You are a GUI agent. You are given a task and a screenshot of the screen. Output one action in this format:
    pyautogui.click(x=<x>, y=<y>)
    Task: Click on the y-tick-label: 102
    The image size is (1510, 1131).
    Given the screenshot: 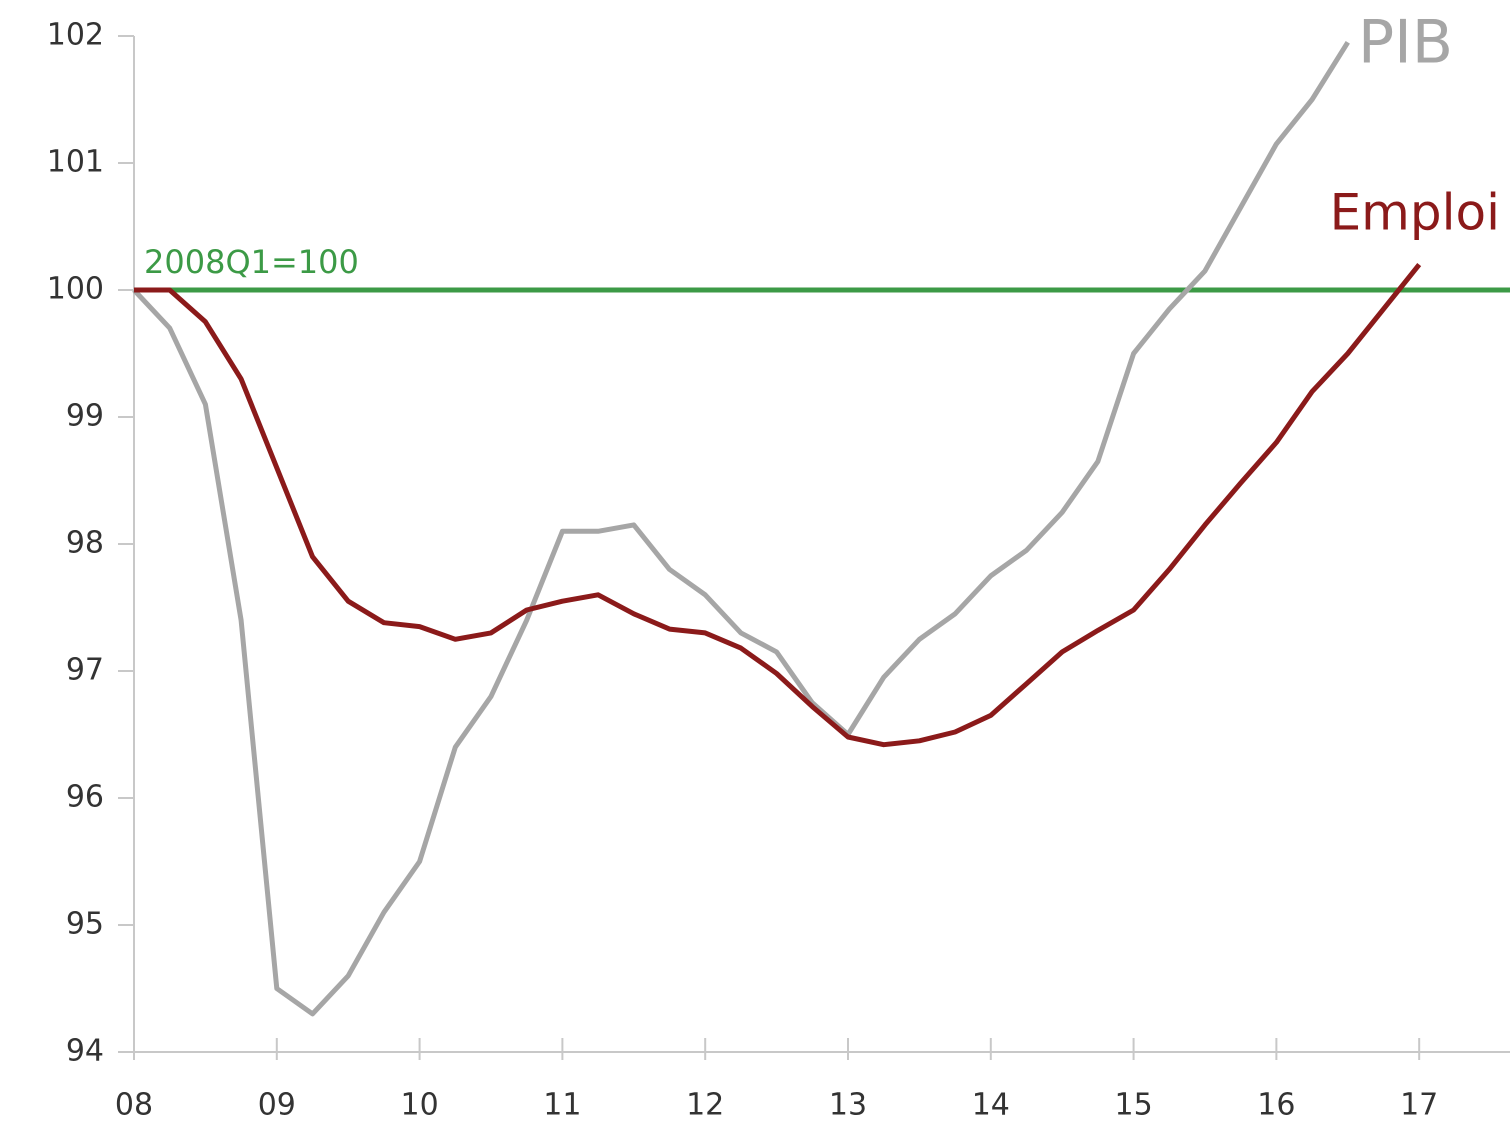 What is the action you would take?
    pyautogui.click(x=75, y=35)
    